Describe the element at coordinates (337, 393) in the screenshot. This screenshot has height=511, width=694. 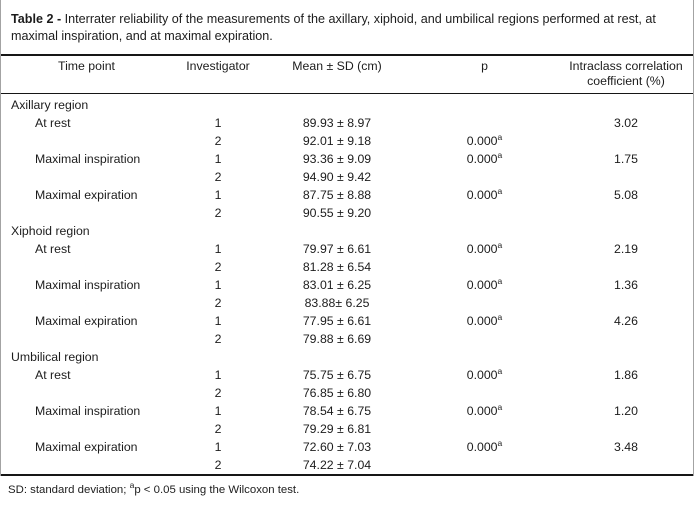
I see `mean-sd-cell: 76.85 ± 6.80` at that location.